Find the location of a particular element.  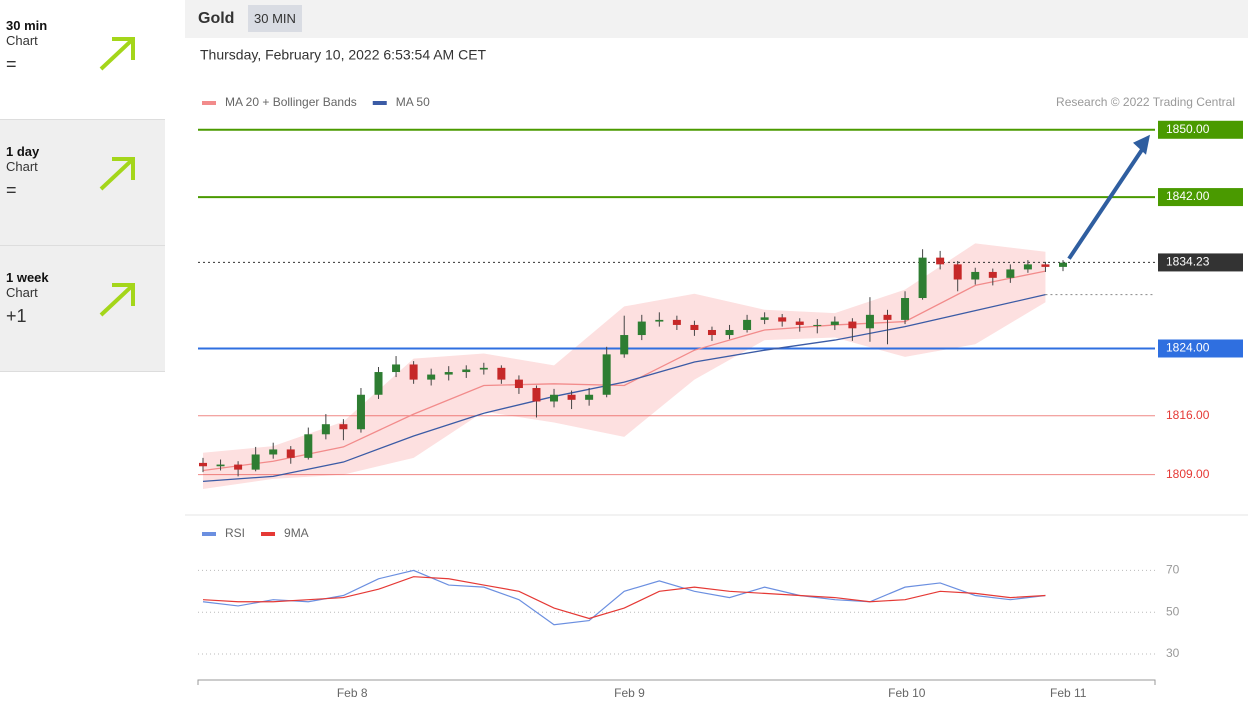

level-label: 1809.00 is located at coordinates (1188, 474).